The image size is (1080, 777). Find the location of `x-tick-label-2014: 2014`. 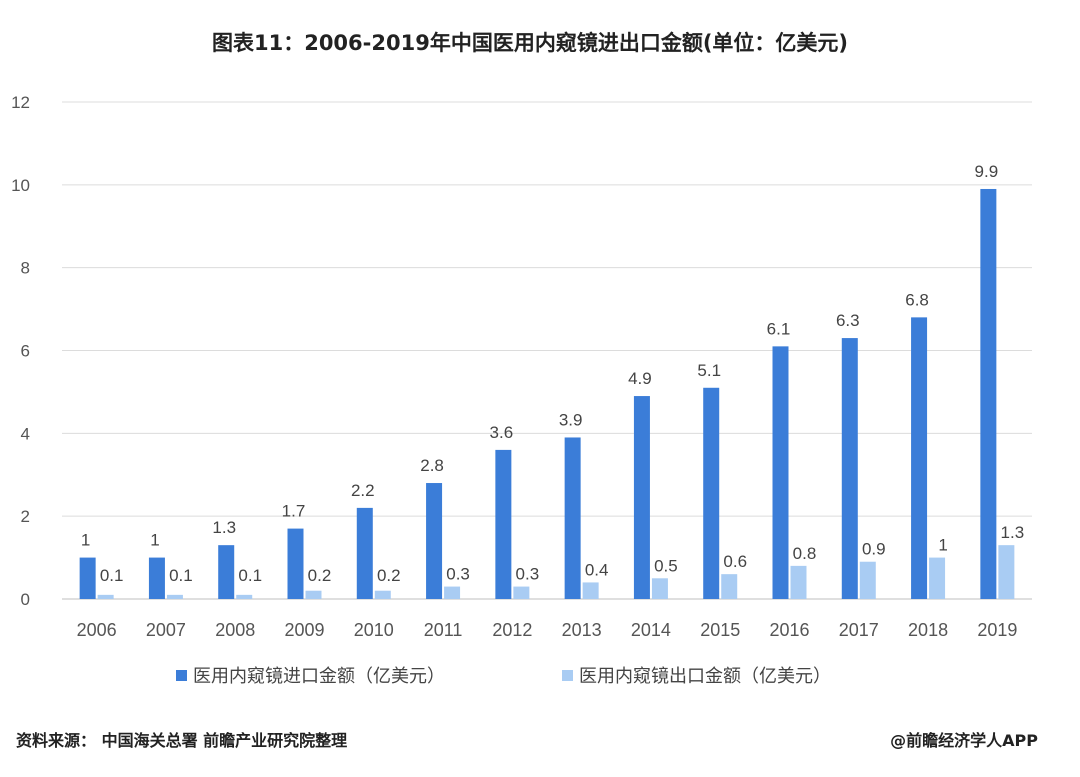

x-tick-label-2014: 2014 is located at coordinates (651, 630).